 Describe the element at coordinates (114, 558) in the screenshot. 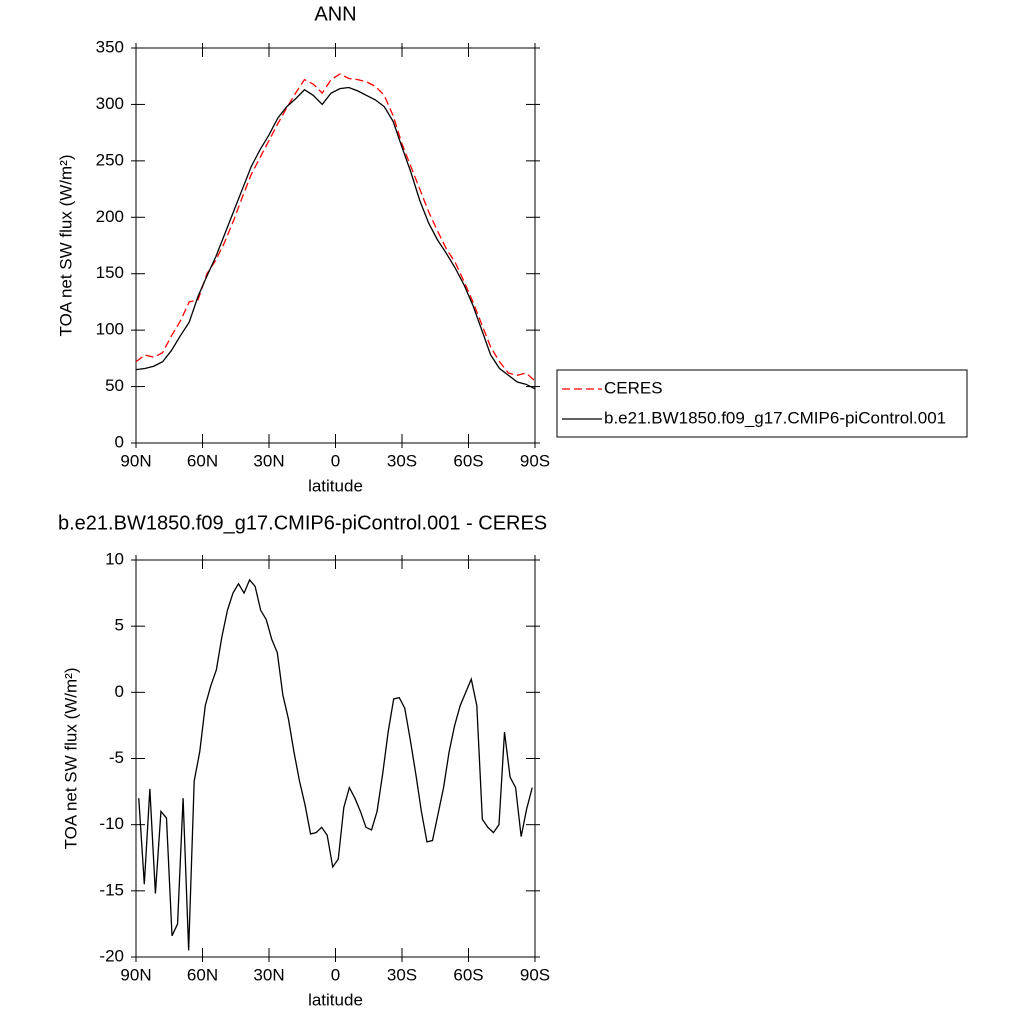

I see `y-tick-label: 10` at that location.